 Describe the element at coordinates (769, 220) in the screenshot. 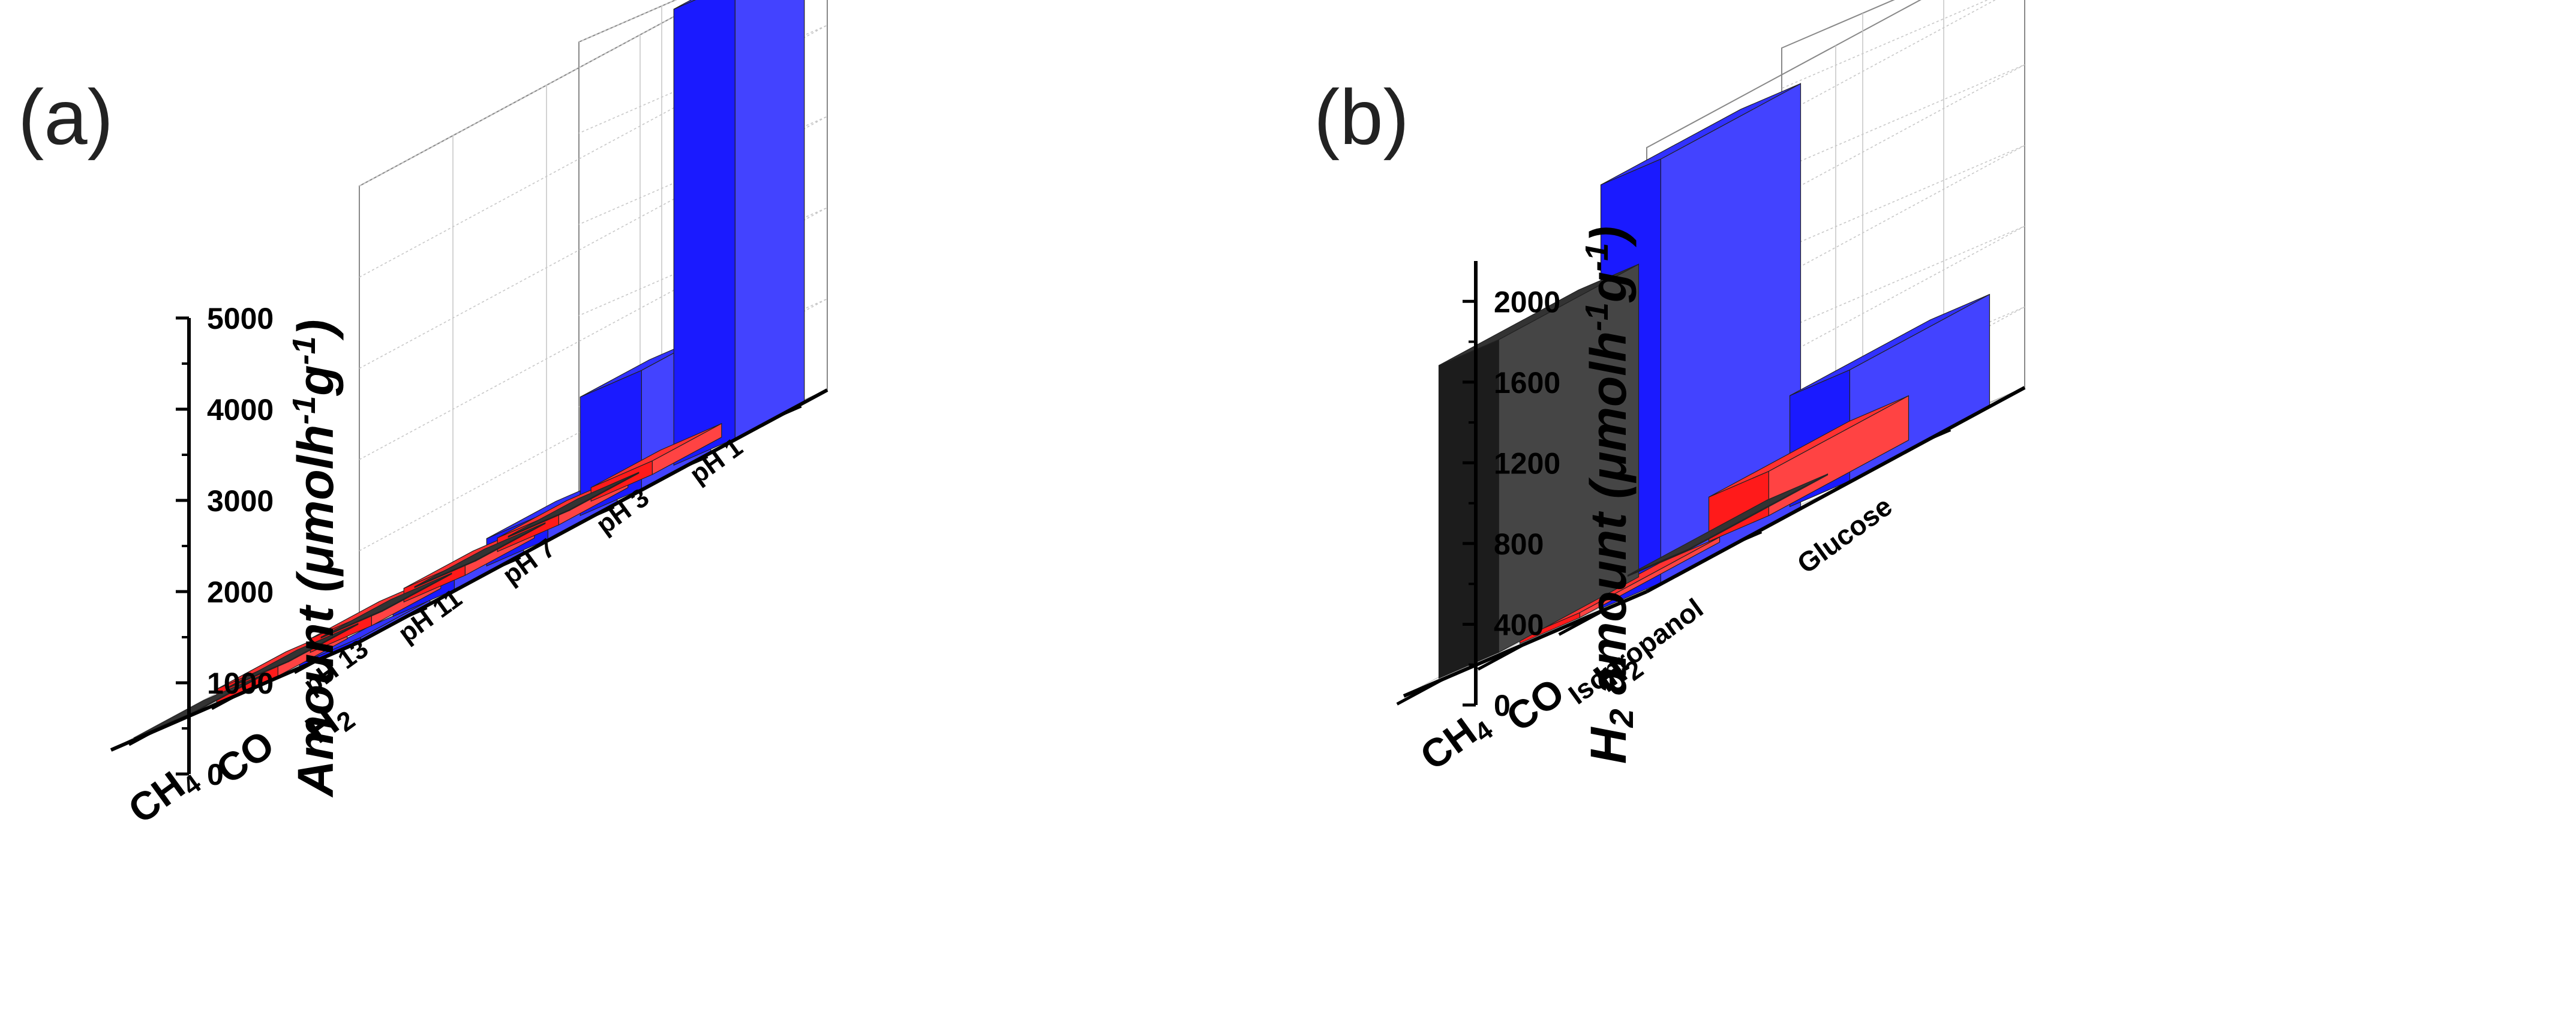

I see `bar-face-right` at that location.